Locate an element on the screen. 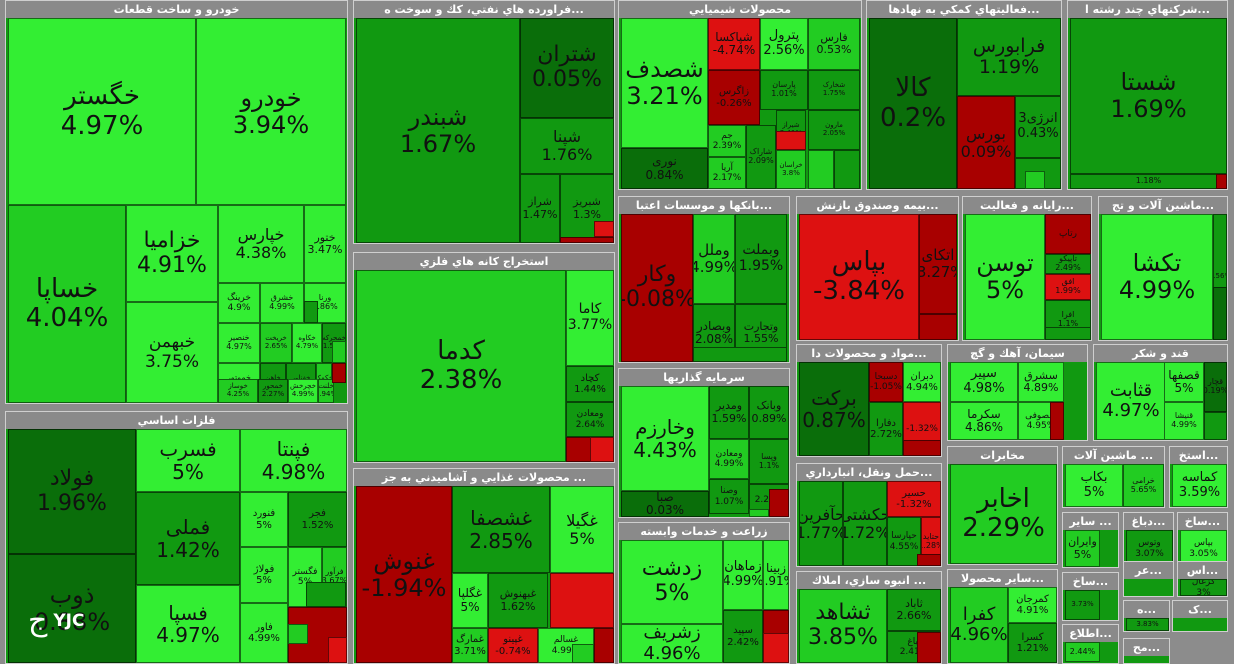 This screenshot has width=1234, height=664. stock-tile: خکاوه 4.79% is located at coordinates (307, 343).